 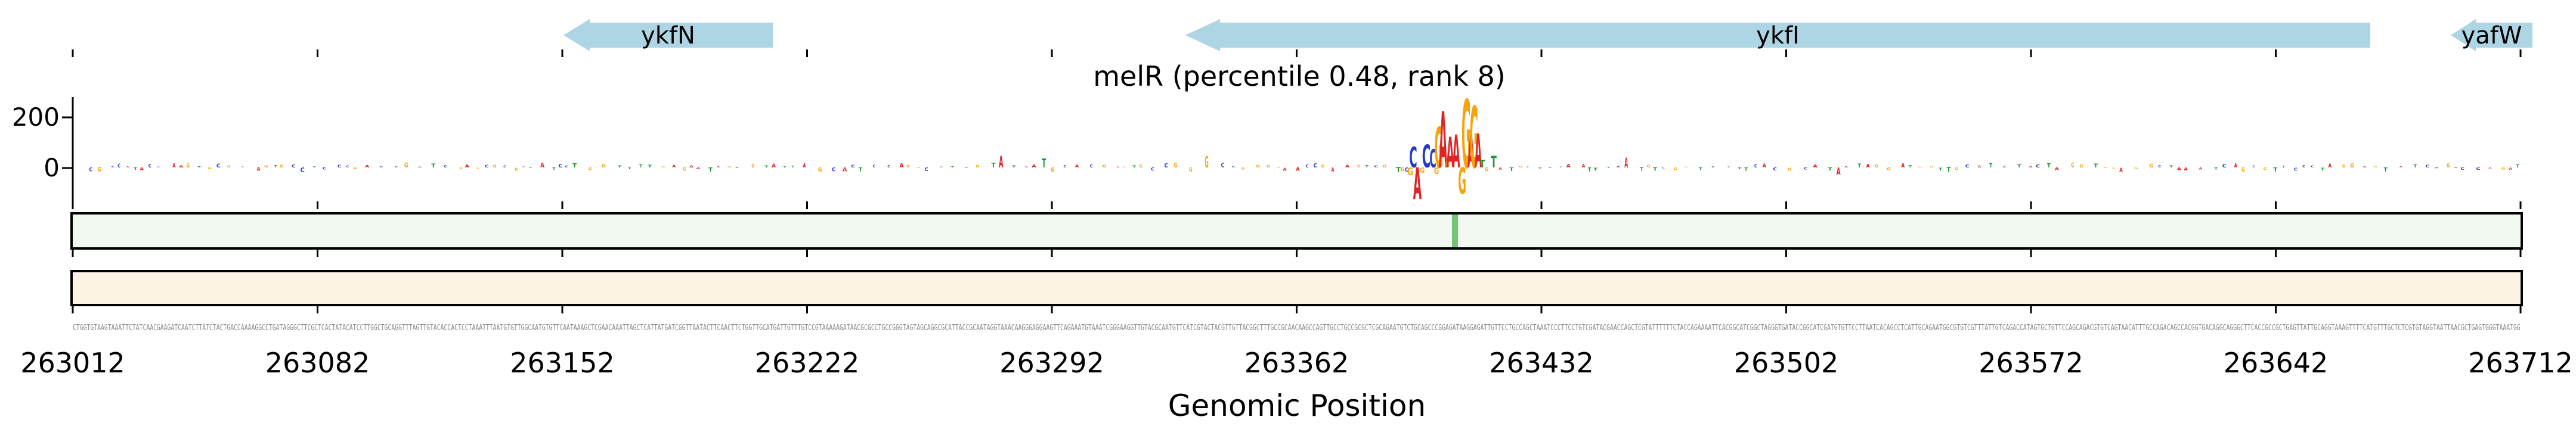 I want to click on y-tick-label: 0, so click(x=52, y=167).